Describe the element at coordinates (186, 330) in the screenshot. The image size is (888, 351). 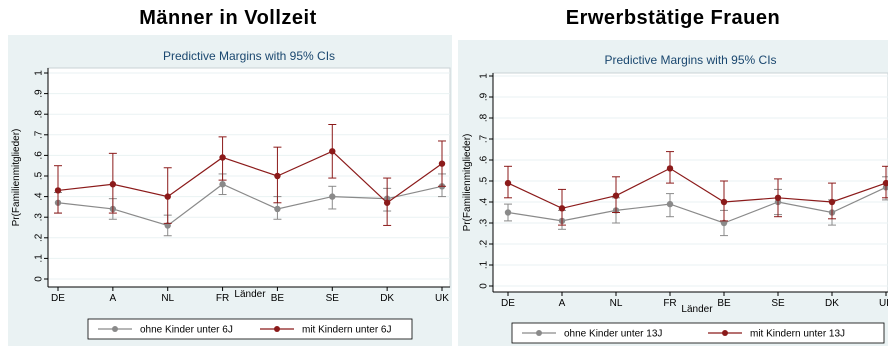
I see `legend-label: ohne Kinder unter 6J` at that location.